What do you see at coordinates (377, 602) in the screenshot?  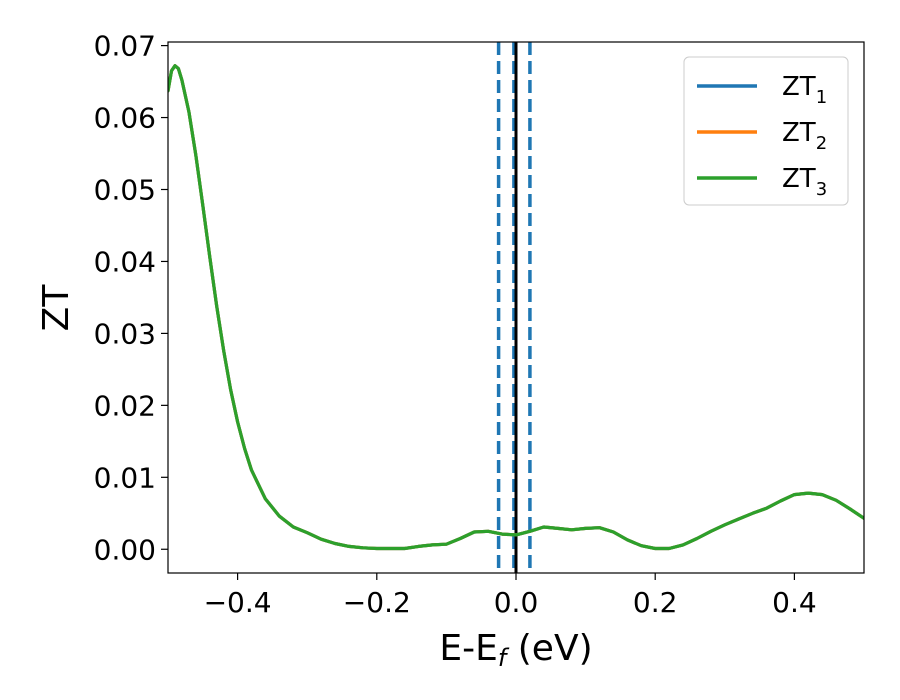 I see `x-tick-label: −0.2` at bounding box center [377, 602].